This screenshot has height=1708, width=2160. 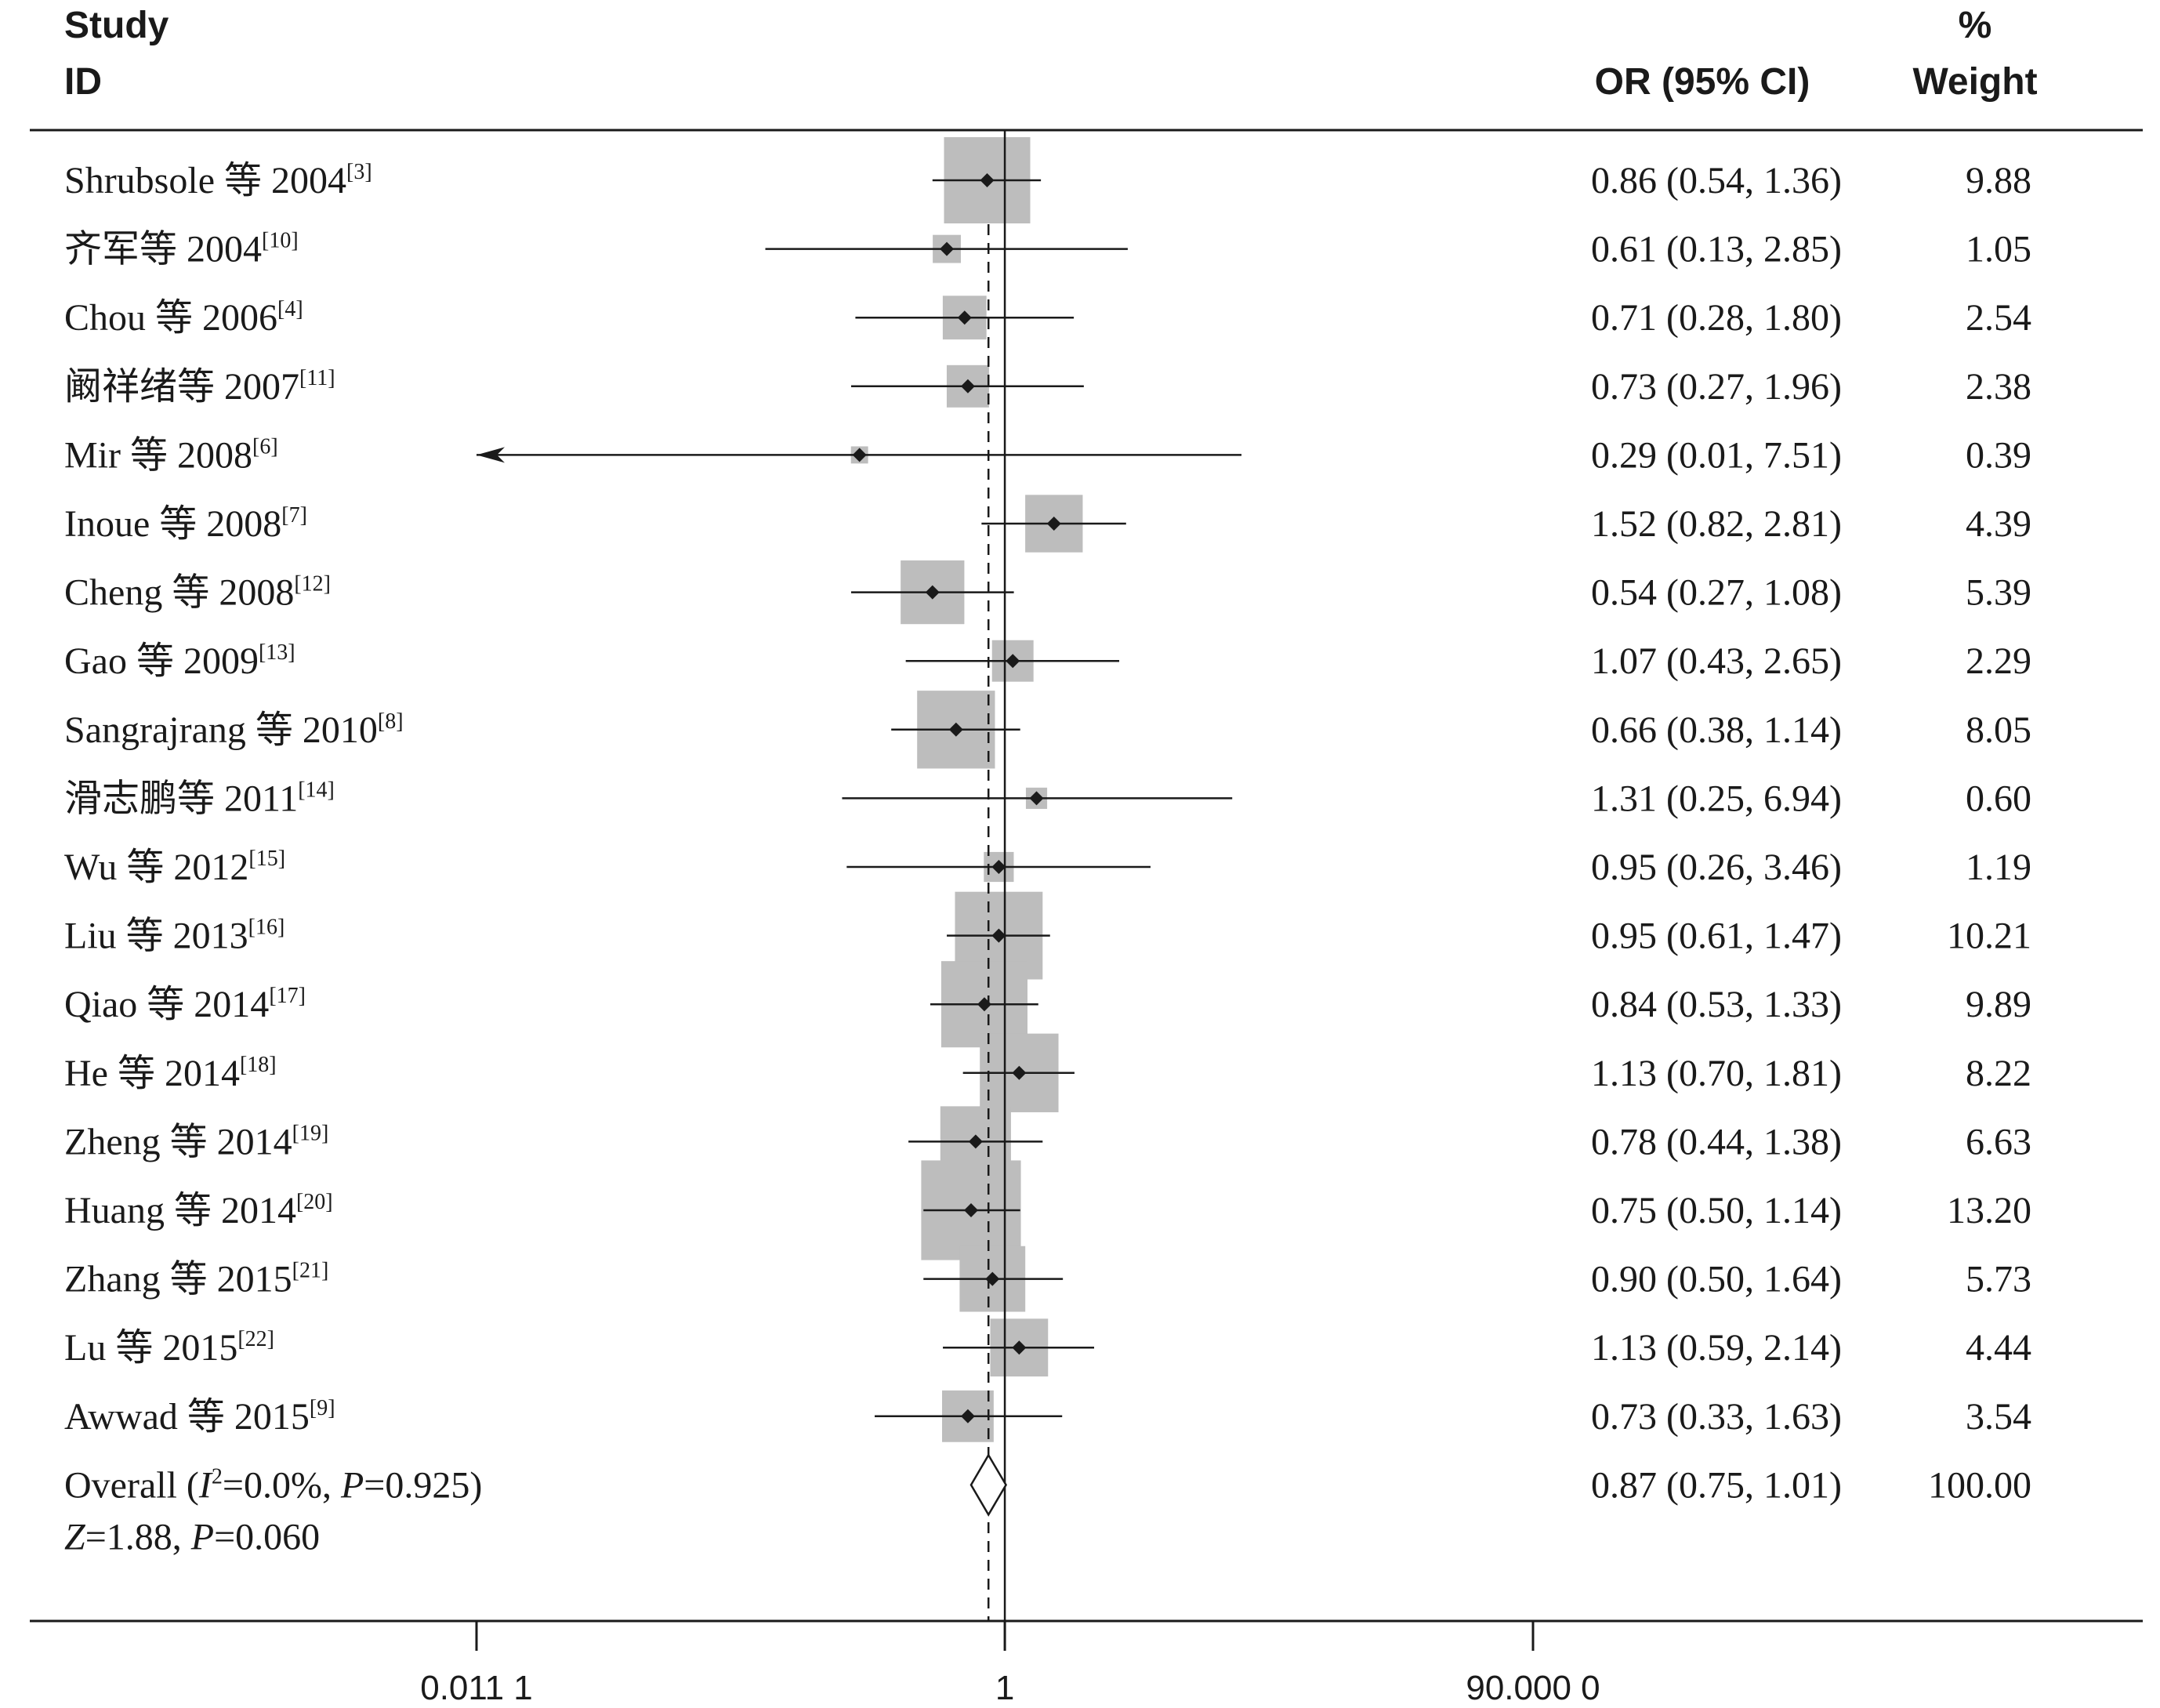 I want to click on study-label: 阚祥绪等 2007[11], so click(x=199, y=387).